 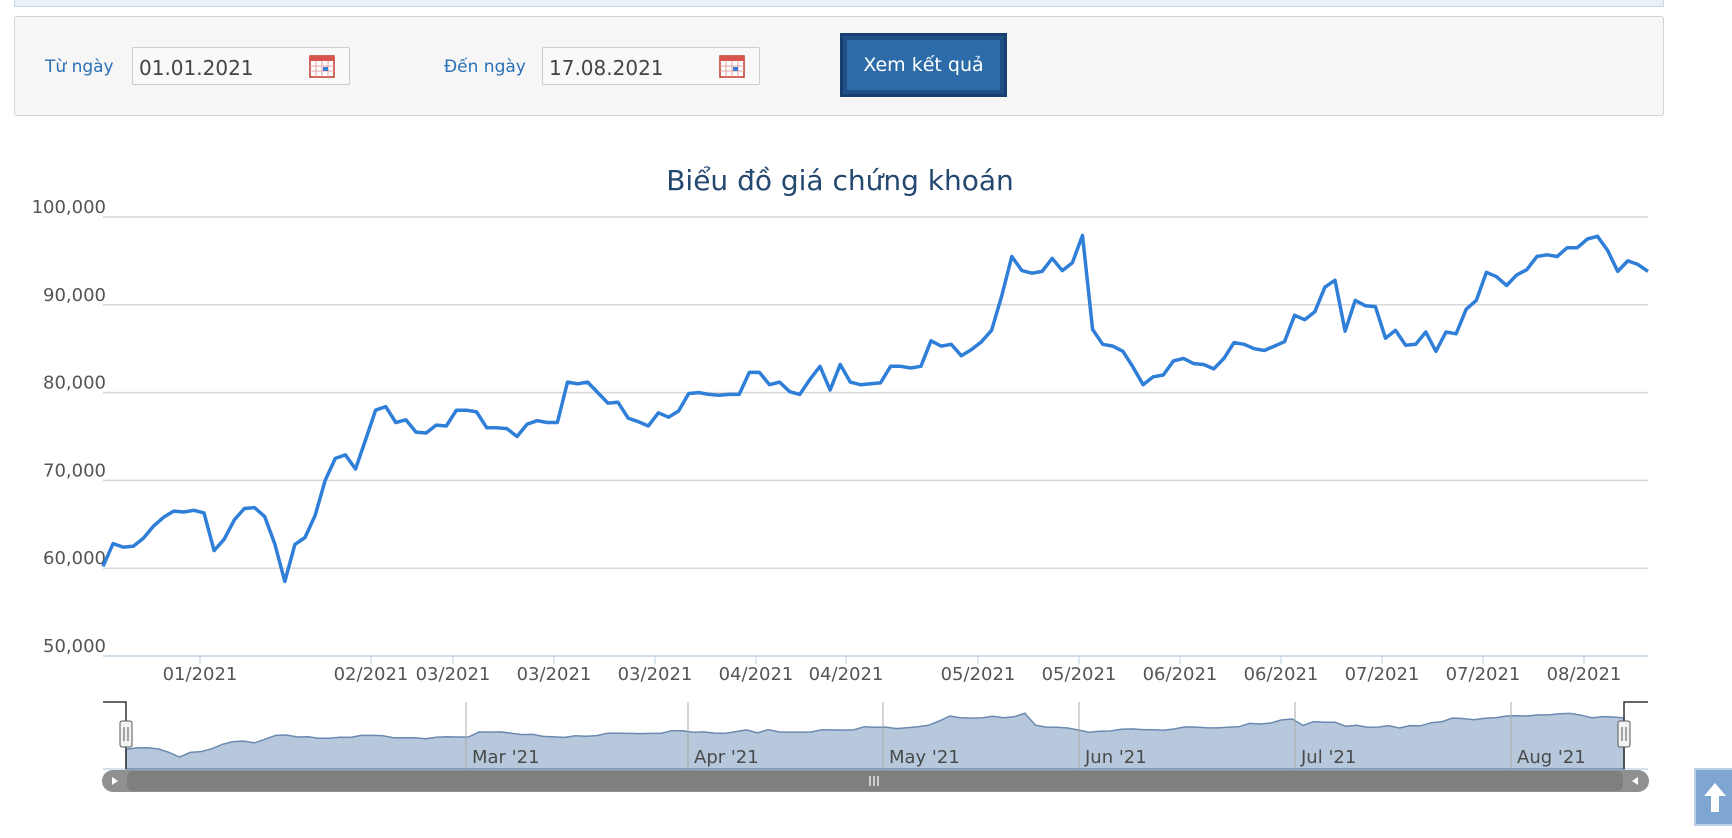 I want to click on y-tick-label: 100,000, so click(x=69, y=207).